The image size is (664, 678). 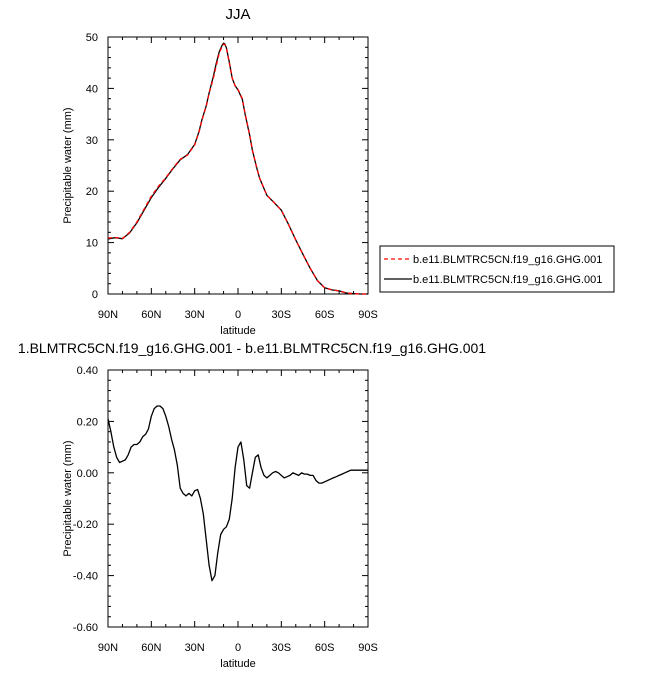 I want to click on y-tick-label: 0.40, so click(x=87, y=371).